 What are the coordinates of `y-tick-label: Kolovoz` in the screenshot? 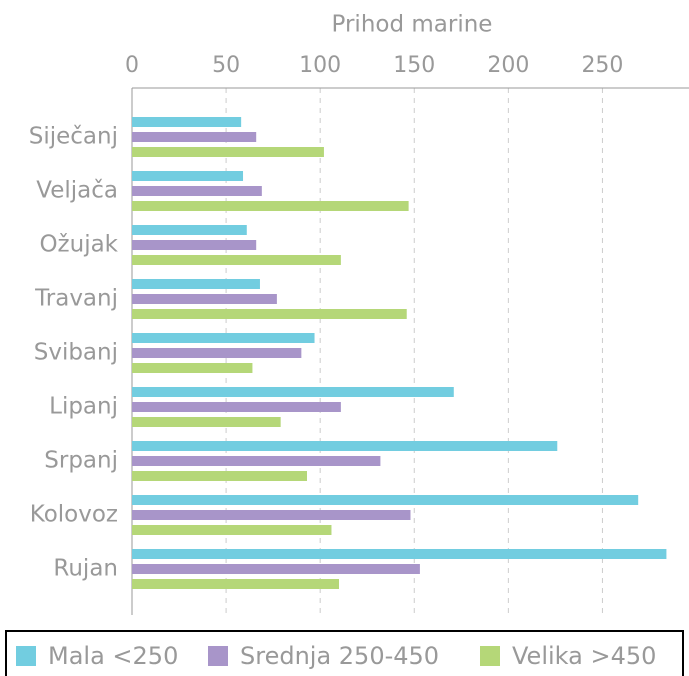 It's located at (74, 515).